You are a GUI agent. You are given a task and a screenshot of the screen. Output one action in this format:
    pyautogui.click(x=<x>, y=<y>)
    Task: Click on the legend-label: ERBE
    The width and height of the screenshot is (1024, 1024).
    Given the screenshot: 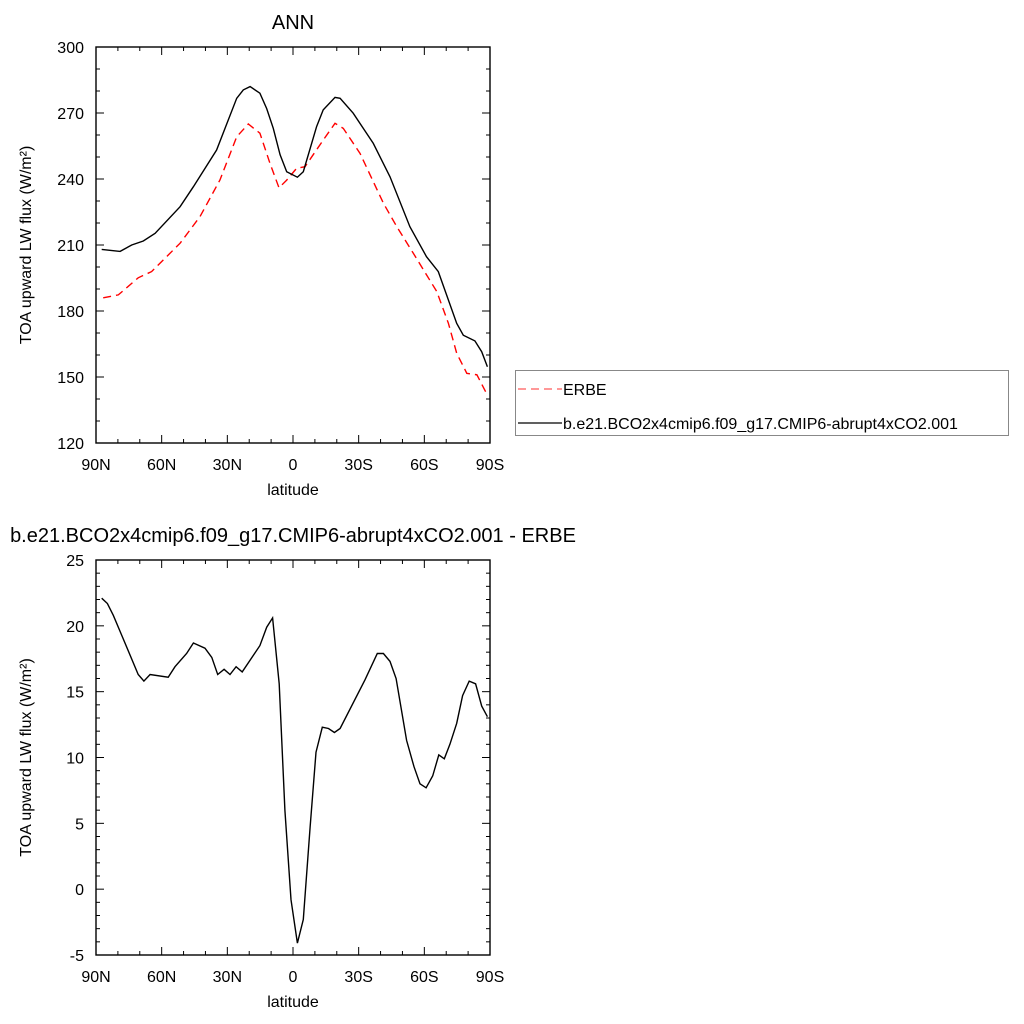 What is the action you would take?
    pyautogui.click(x=585, y=390)
    